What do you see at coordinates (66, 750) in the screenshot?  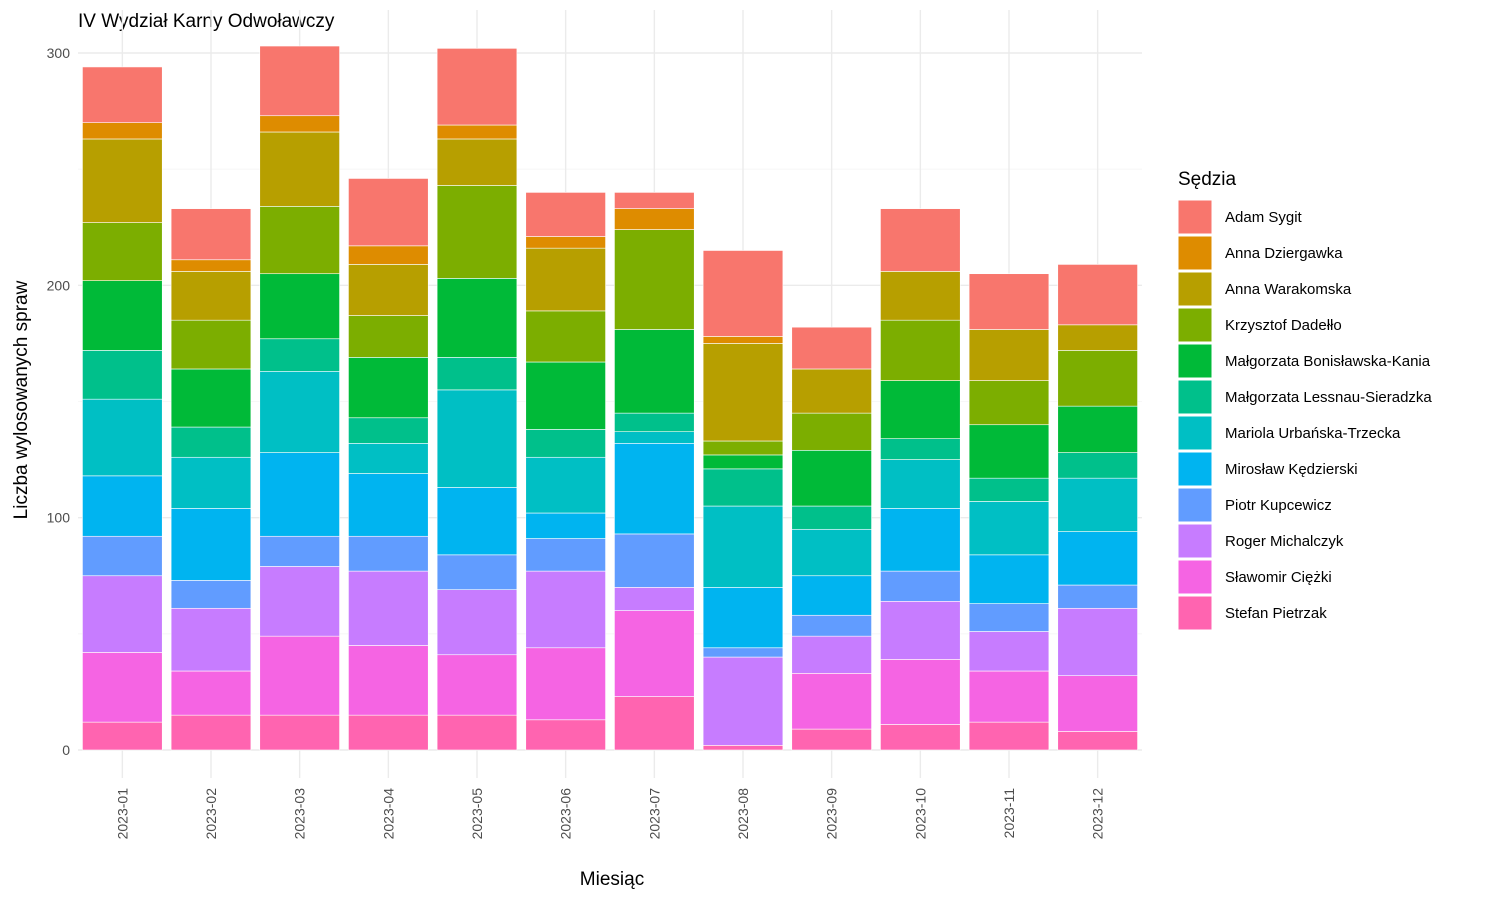 I see `y-tick-label: 0` at bounding box center [66, 750].